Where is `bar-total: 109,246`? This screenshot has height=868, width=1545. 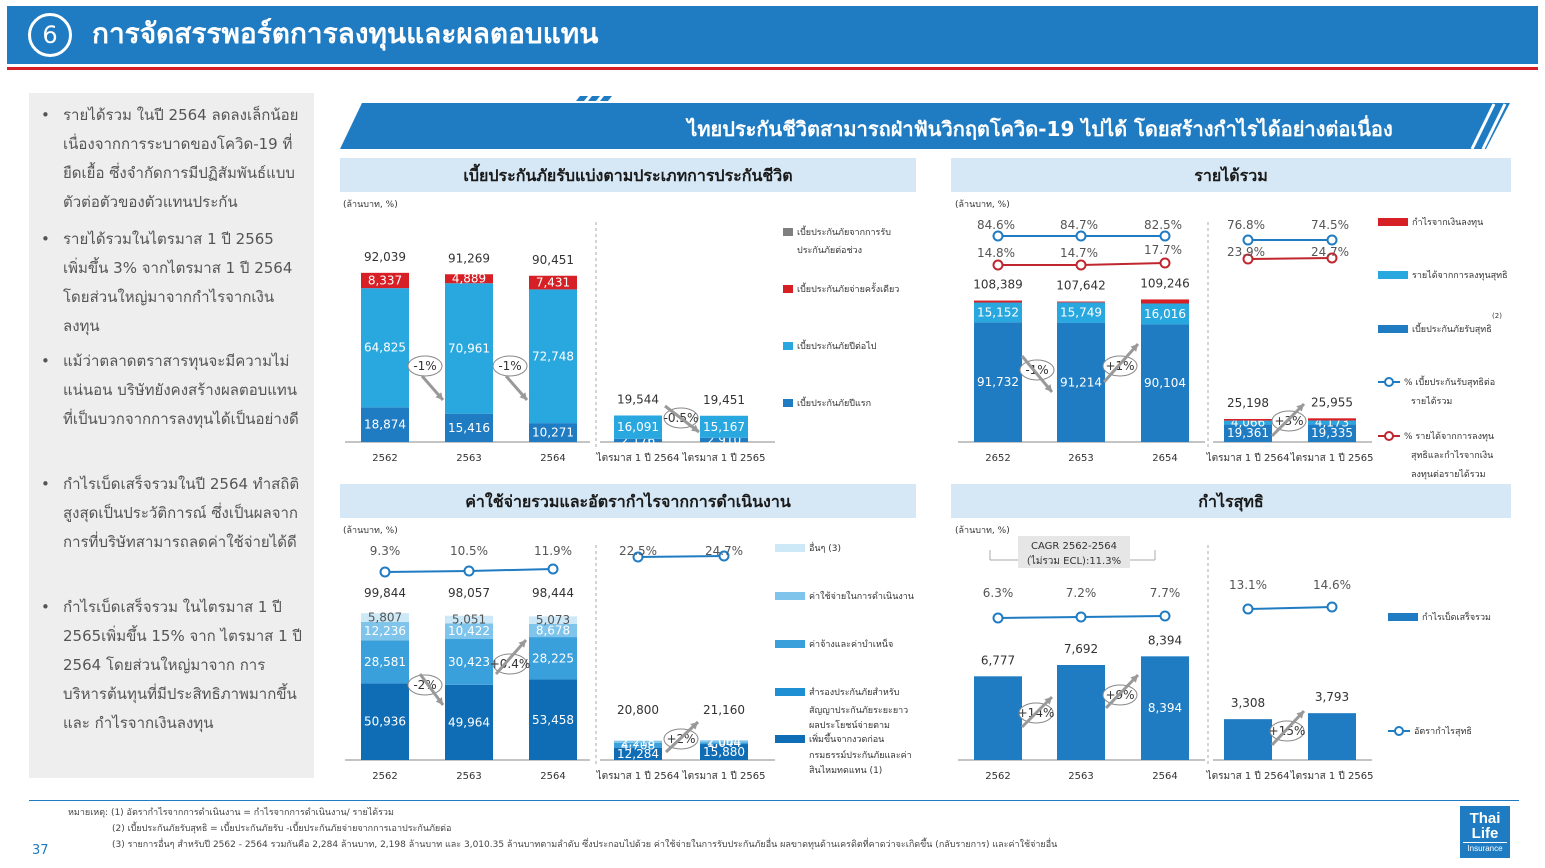
bar-total: 109,246 is located at coordinates (1165, 283).